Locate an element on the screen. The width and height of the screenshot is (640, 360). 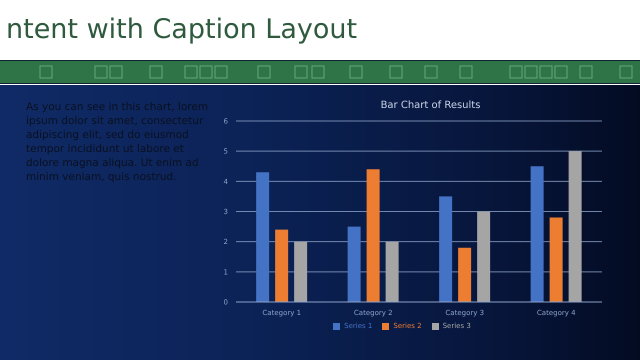
text: As you can see in this chart, lorem ipsum dolor sit amet, consectetur adipiscing elit, sed do eiusmod tempor incididunt ut labore et dolore magna aliqua. Ut enim ad minim veniam, quis nostrud. is located at coordinates (118, 142).